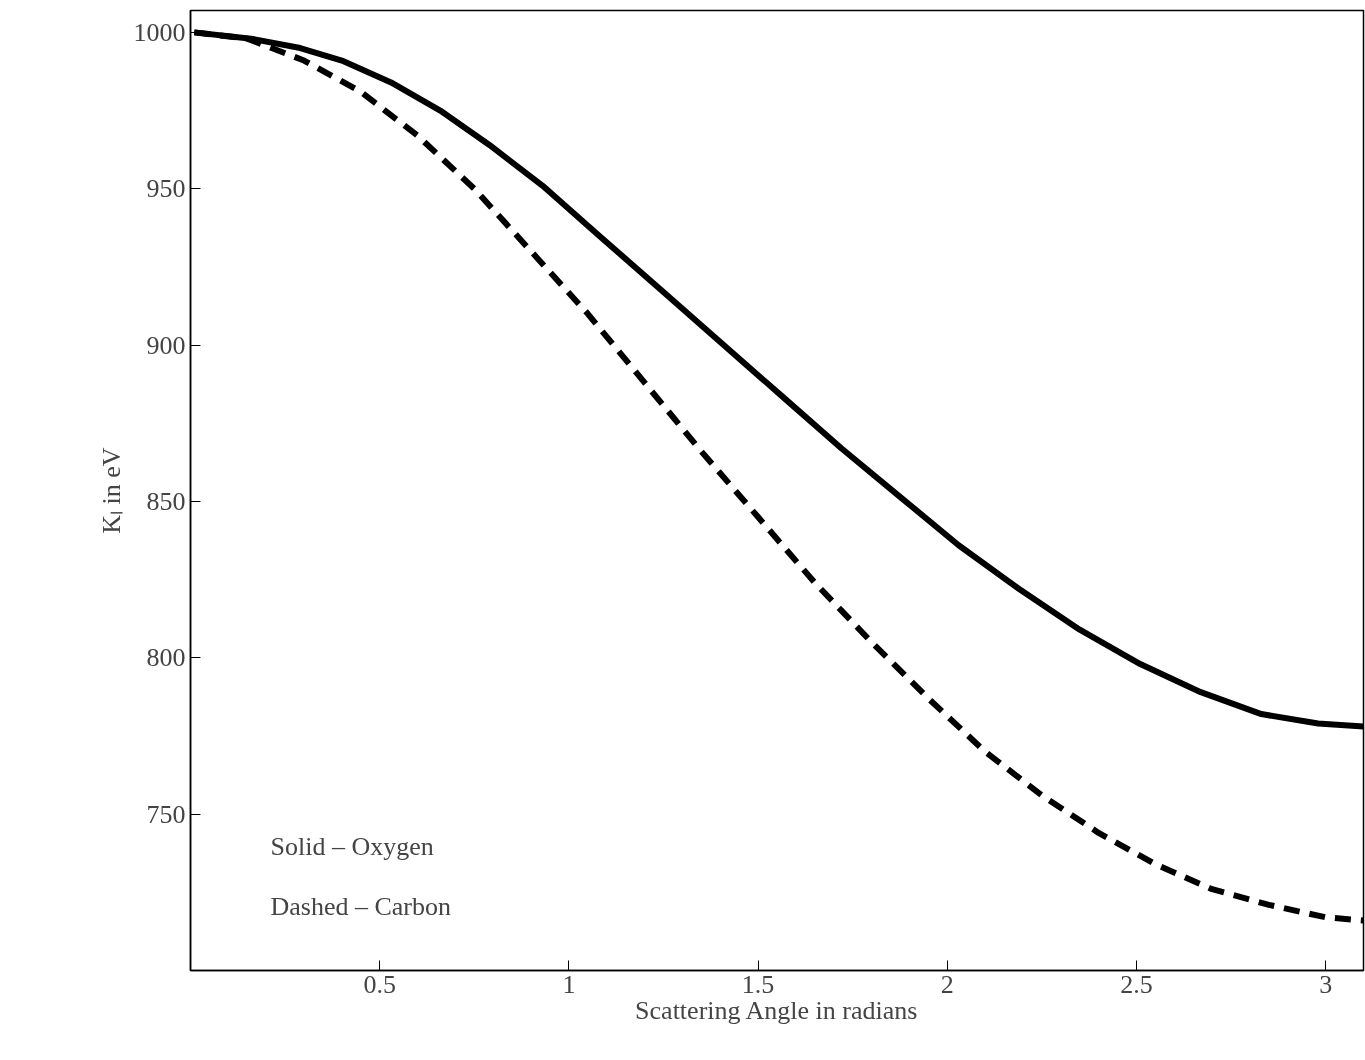 Image resolution: width=1365 pixels, height=1060 pixels. I want to click on annotation: Solid – Oxygen, so click(352, 846).